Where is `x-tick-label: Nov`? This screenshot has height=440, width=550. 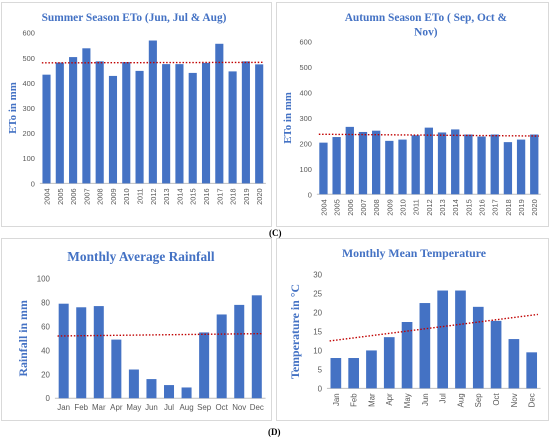 x-tick-label: Nov is located at coordinates (514, 400).